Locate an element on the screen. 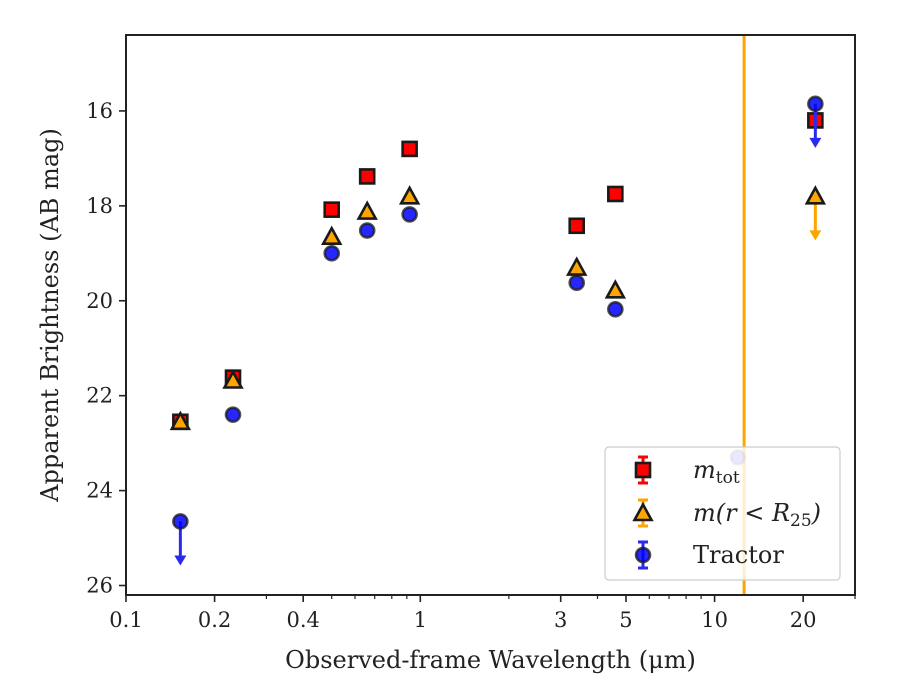 The height and width of the screenshot is (700, 900). legend-label-tractor: Tractor is located at coordinates (738, 555).